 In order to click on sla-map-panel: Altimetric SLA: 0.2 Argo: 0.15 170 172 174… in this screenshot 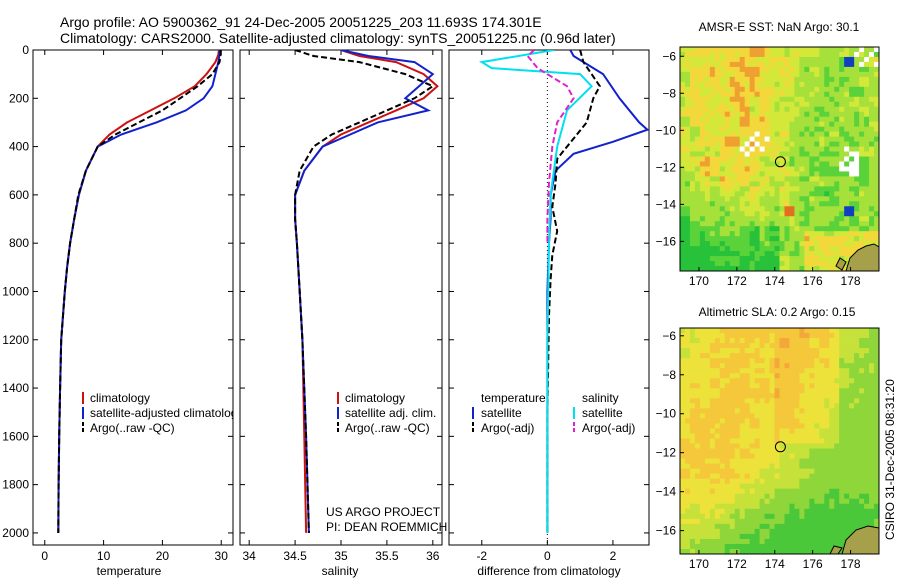, I will do `click(768, 438)`.